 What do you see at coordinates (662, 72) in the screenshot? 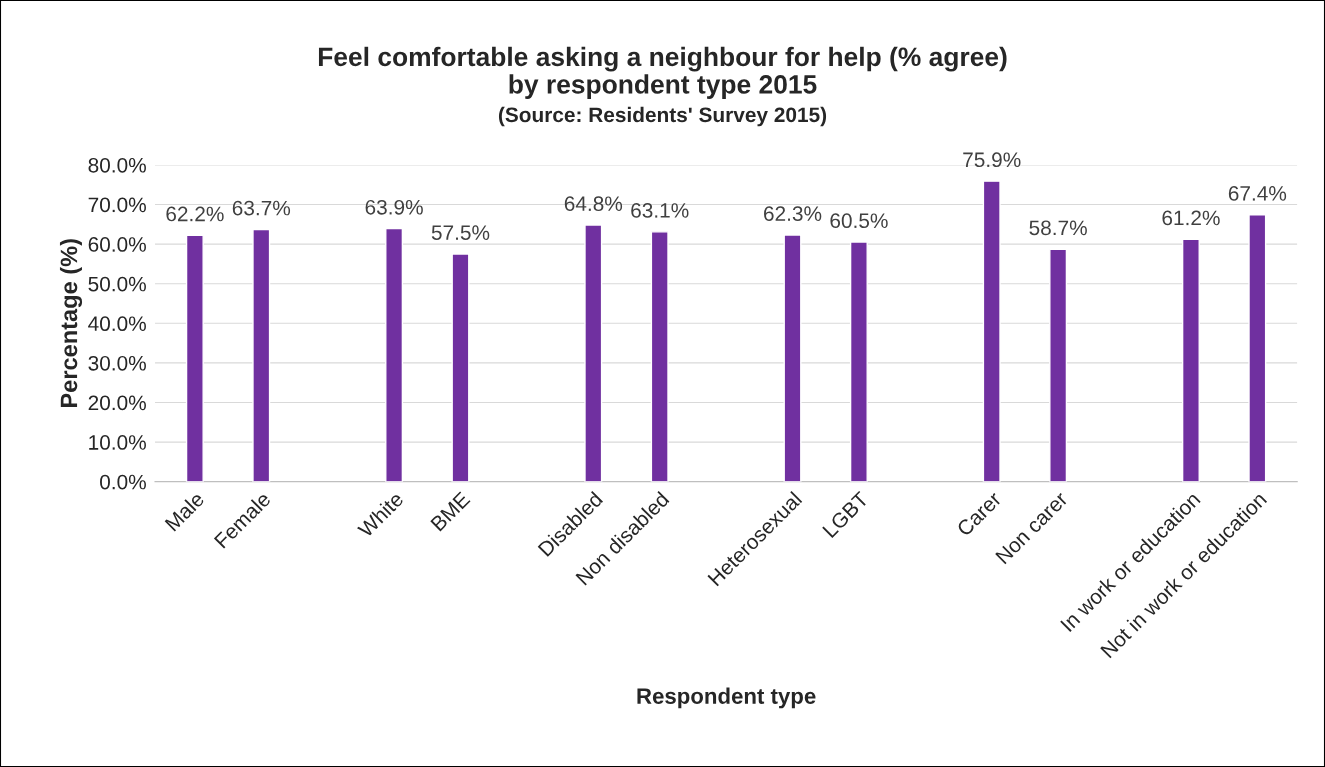
I see `chart-title: Feel comfortable asking a neighbour for help (% agree) by respondent type 2015` at bounding box center [662, 72].